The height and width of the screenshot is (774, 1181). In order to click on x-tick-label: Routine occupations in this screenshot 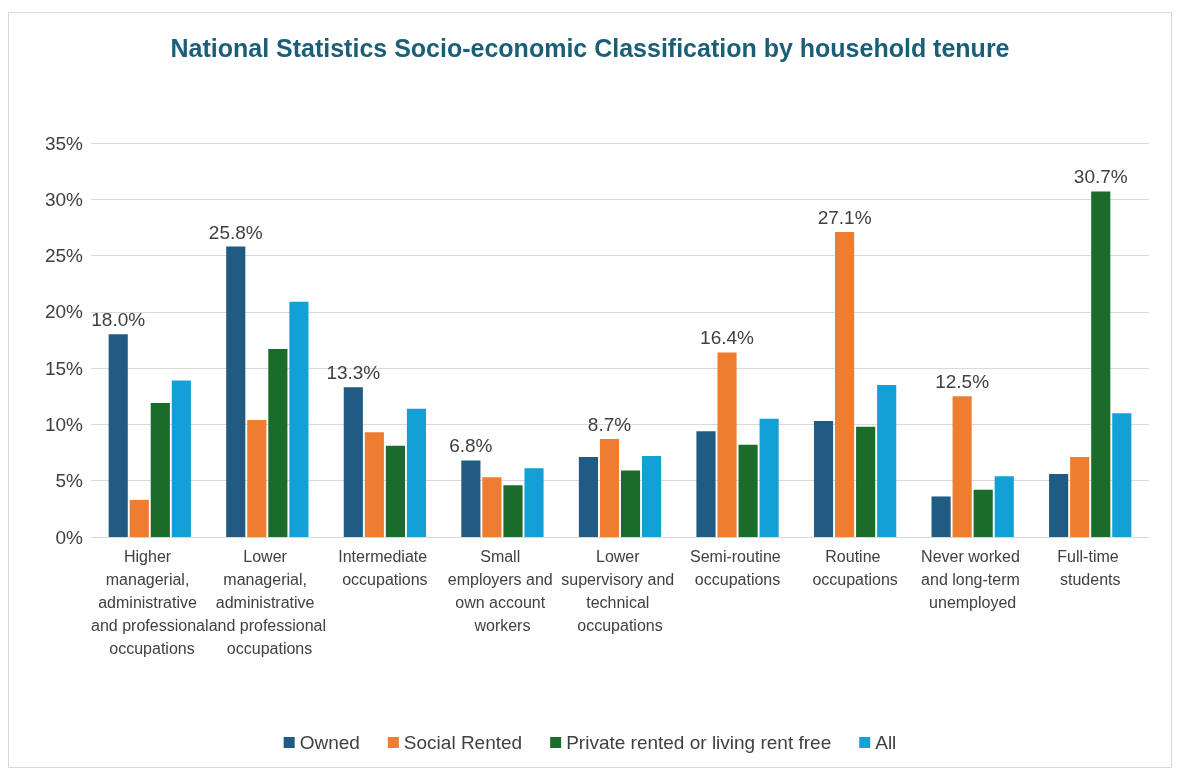, I will do `click(855, 568)`.